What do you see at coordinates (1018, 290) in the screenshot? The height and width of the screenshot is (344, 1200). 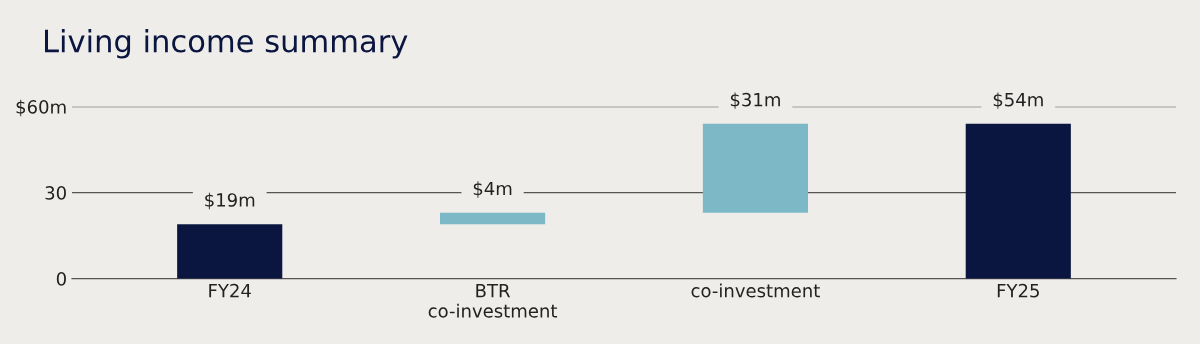 I see `x-tick-label: FY25` at bounding box center [1018, 290].